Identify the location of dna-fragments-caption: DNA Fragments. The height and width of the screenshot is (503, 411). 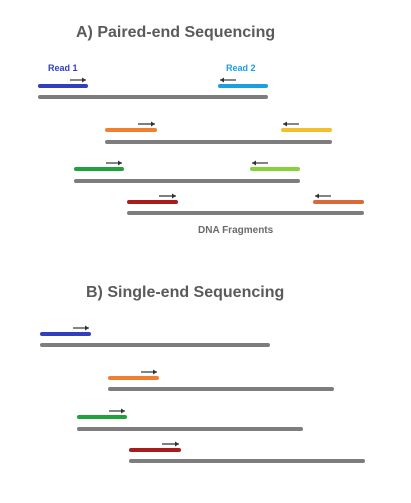
(236, 230).